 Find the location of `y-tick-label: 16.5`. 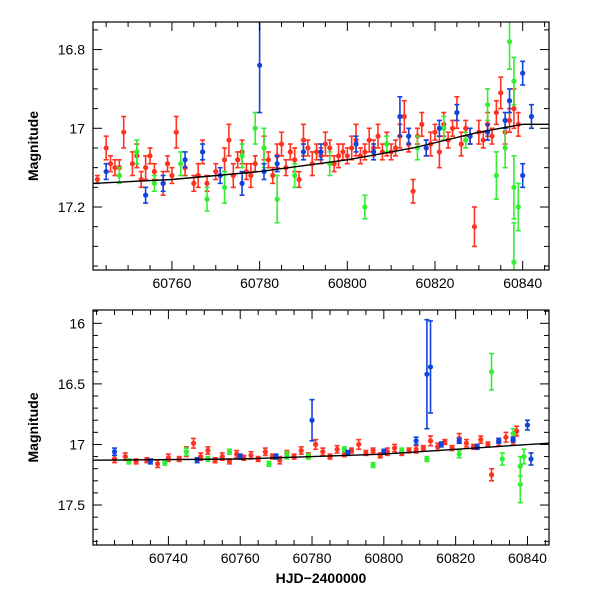

y-tick-label: 16.5 is located at coordinates (71, 384).